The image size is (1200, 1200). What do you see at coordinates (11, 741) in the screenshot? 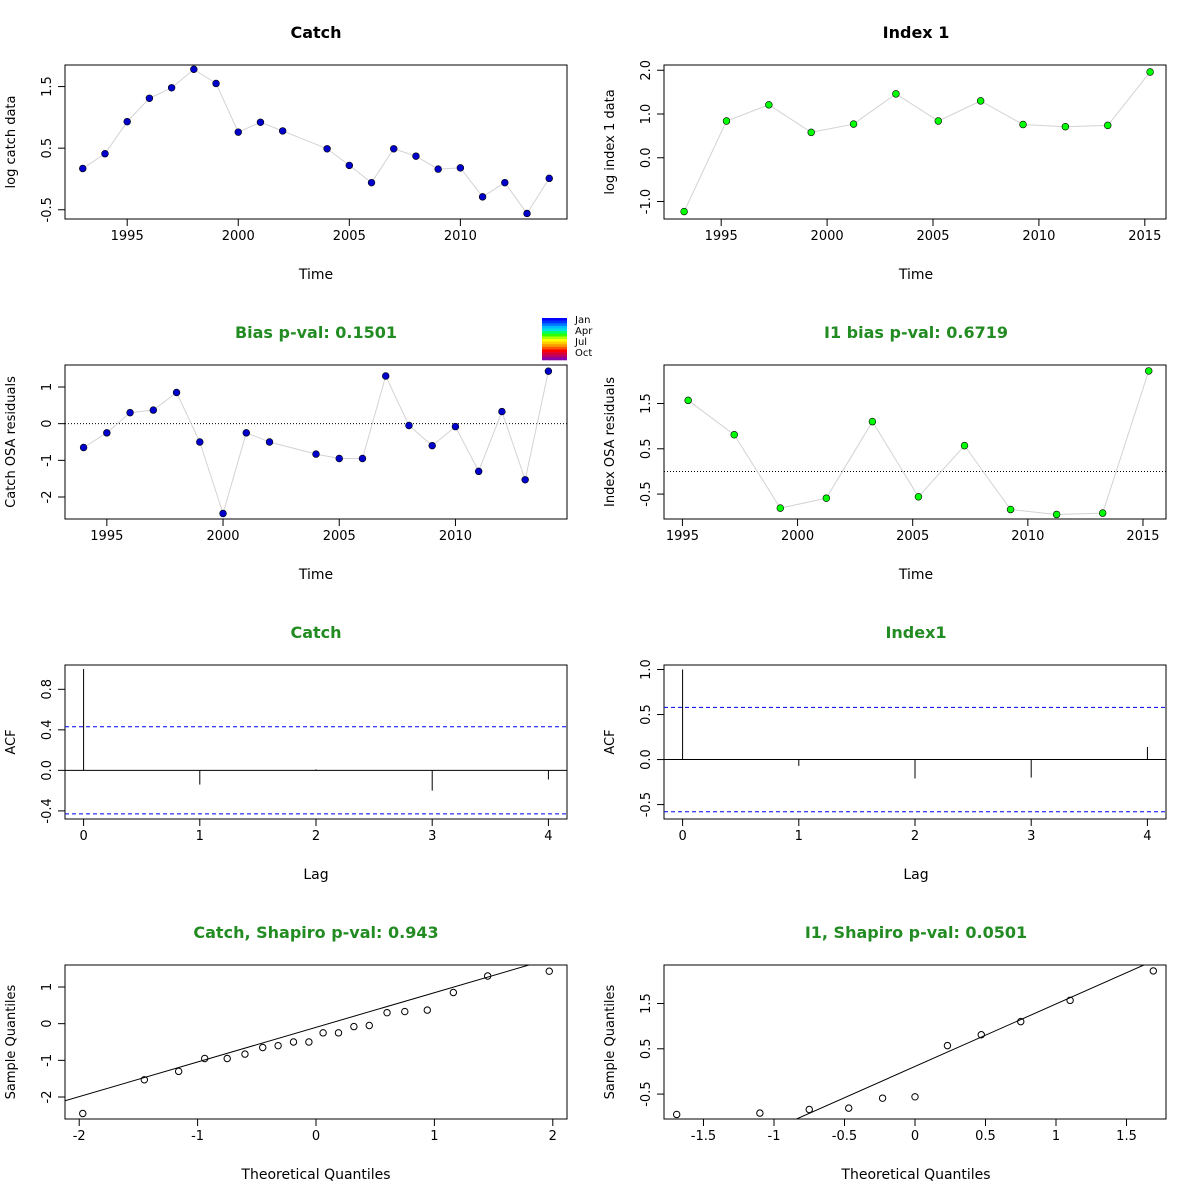
I see `catch-acf-ylabel: ACF` at bounding box center [11, 741].